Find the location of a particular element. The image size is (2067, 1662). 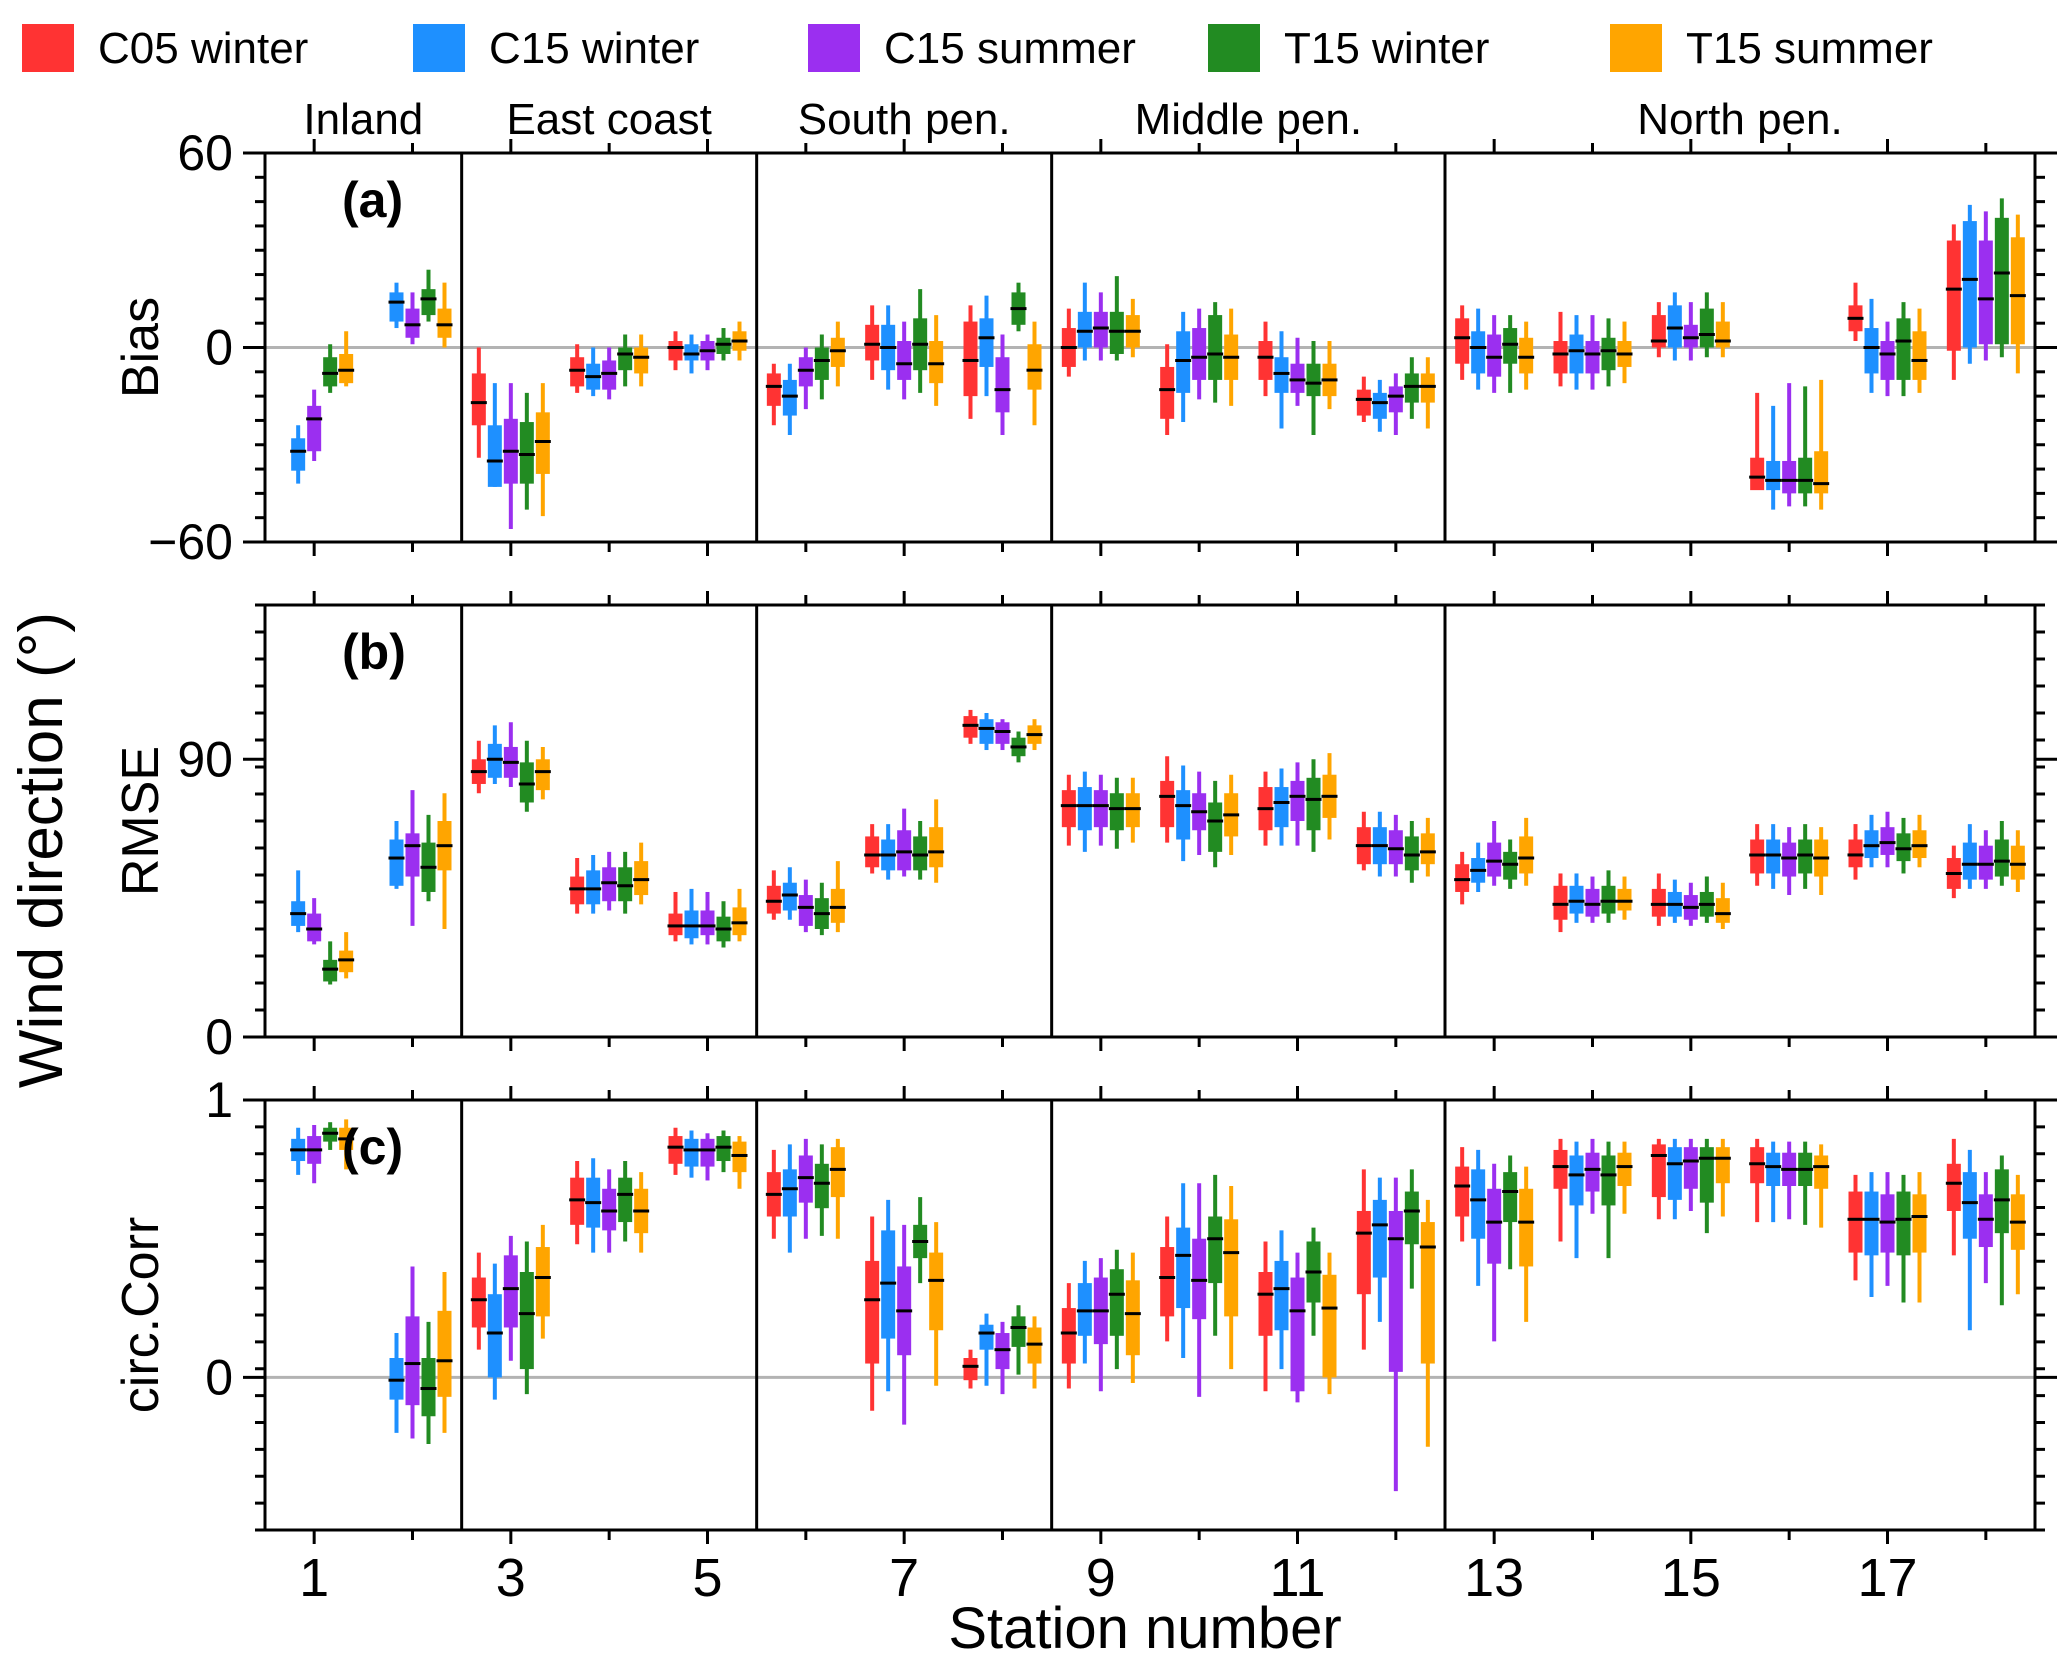

box-s6-series4 is located at coordinates (821, 367).